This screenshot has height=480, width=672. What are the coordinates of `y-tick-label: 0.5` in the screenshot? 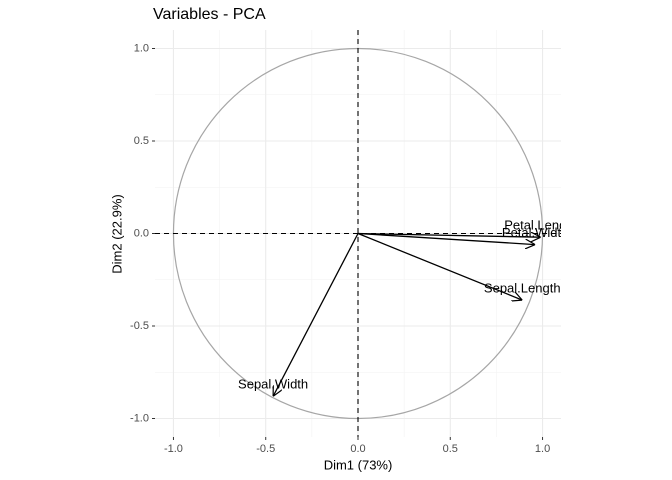 It's located at (141, 141).